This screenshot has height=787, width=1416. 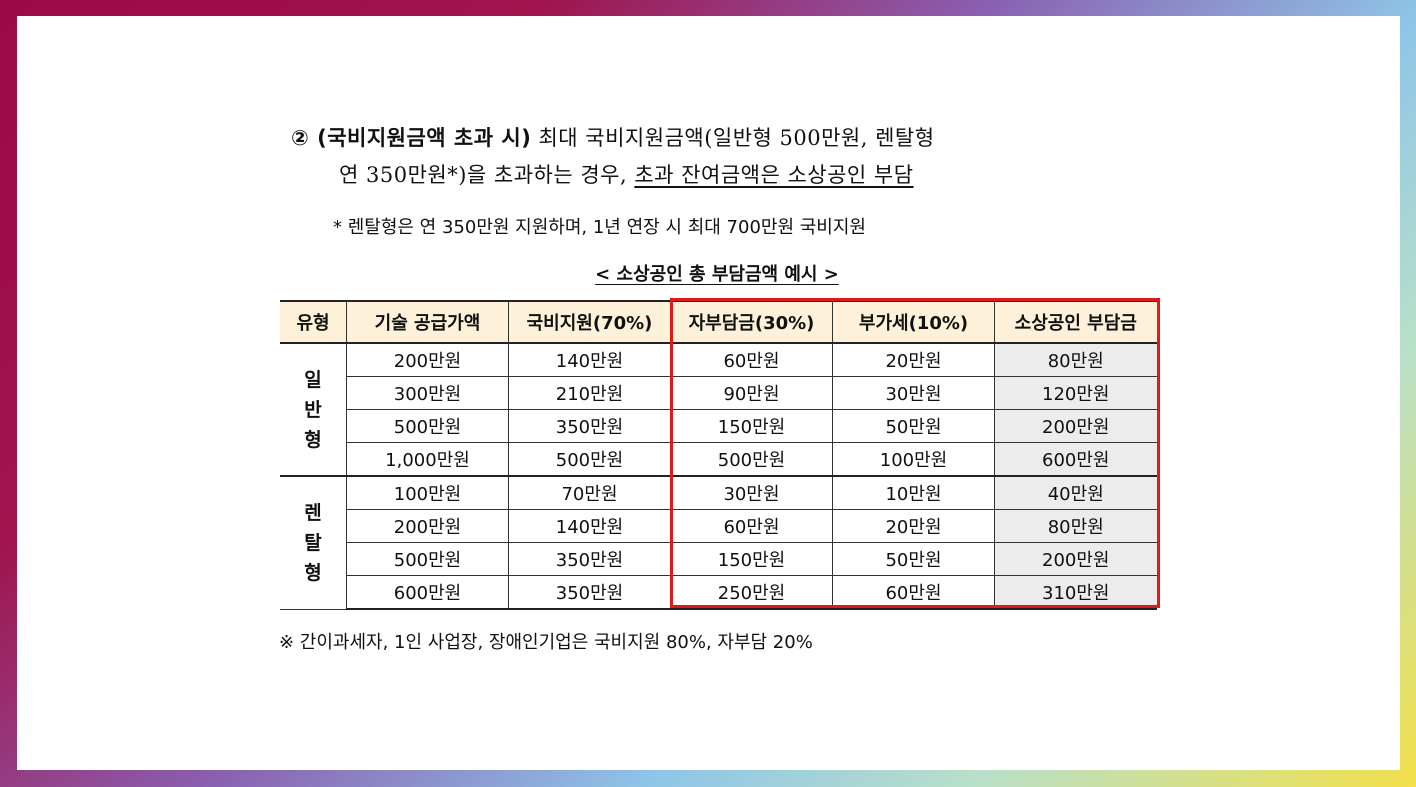 What do you see at coordinates (751, 592) in the screenshot?
I see `table-cell: 250만원` at bounding box center [751, 592].